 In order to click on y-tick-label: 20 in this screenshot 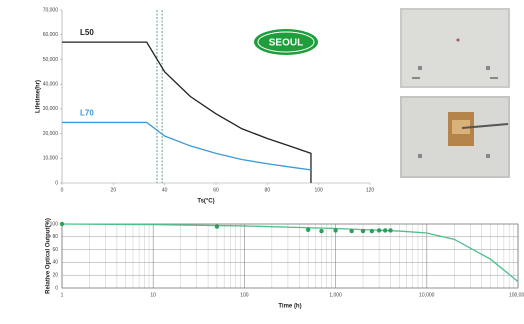, I will do `click(55, 276)`.